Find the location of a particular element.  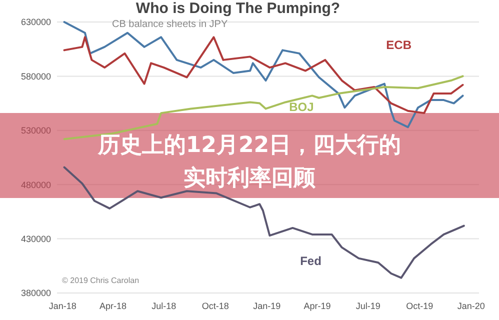

x-tick-label: Apr-18 is located at coordinates (112, 306).